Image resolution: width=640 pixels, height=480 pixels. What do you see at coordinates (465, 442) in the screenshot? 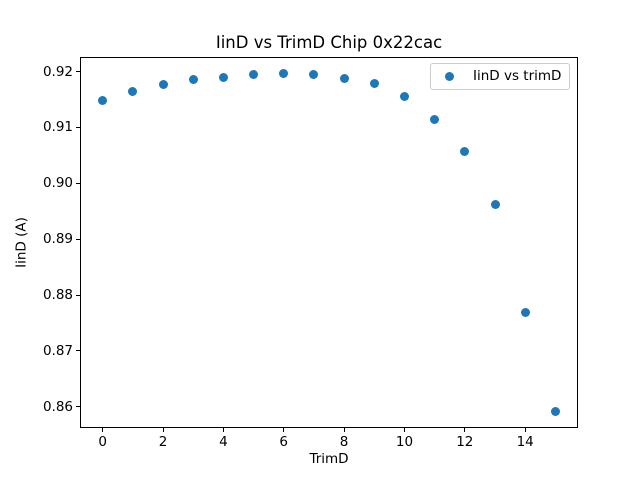
I see `x-tick-label: 12` at bounding box center [465, 442].